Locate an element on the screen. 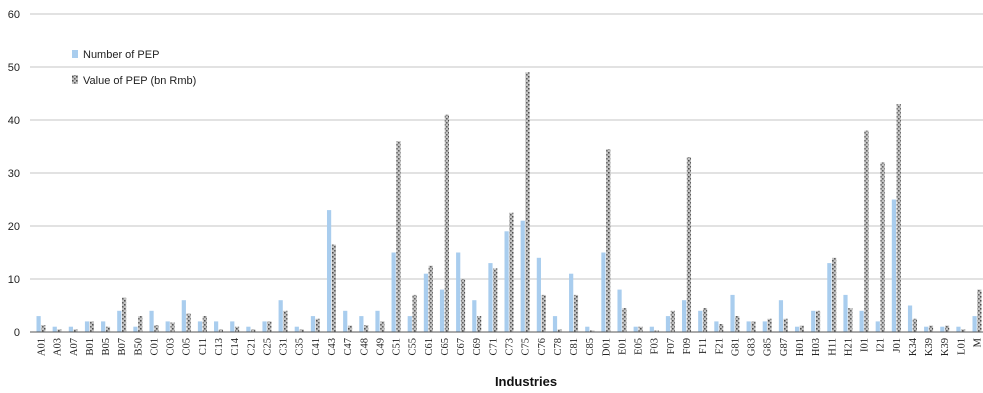  bar-value-of-pep-G83 is located at coordinates (753, 326).